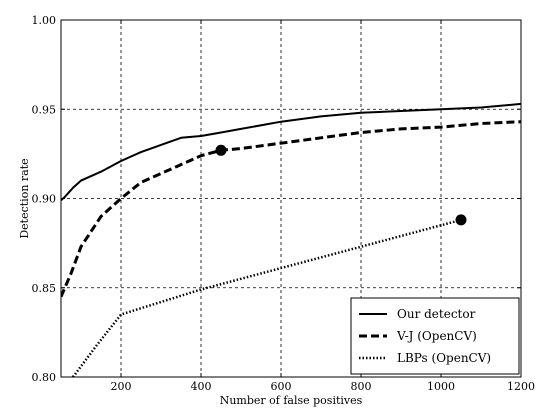 The height and width of the screenshot is (411, 545). Describe the element at coordinates (201, 386) in the screenshot. I see `x-tick-label: 400` at that location.